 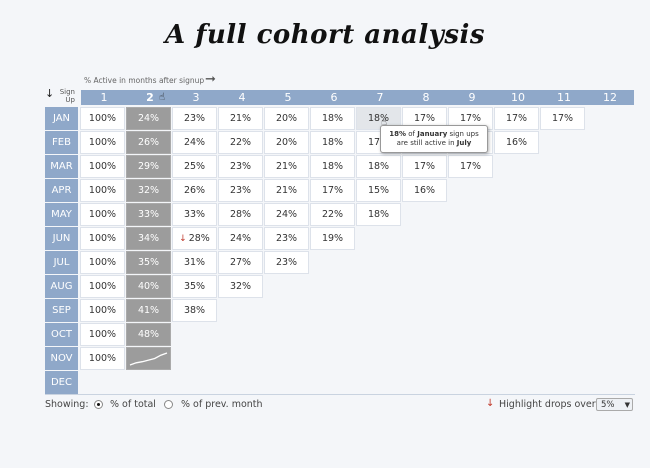 I want to click on column-header-6: 6, so click(x=334, y=97).